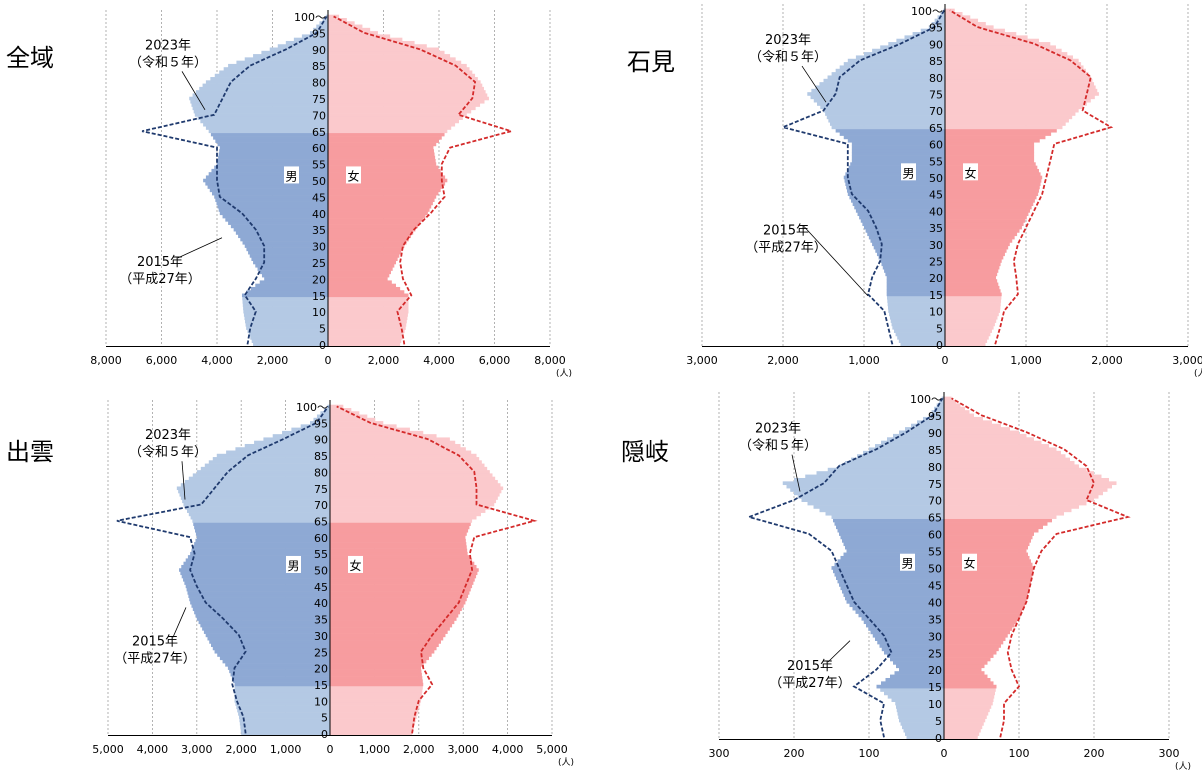 Image resolution: width=1202 pixels, height=770 pixels. What do you see at coordinates (319, 181) in the screenshot?
I see `age-tick-label: 50` at bounding box center [319, 181].